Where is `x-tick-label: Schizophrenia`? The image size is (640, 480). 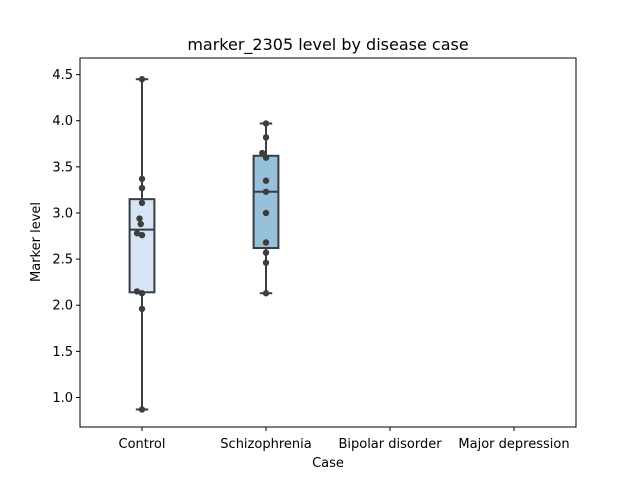 x-tick-label: Schizophrenia is located at coordinates (265, 444).